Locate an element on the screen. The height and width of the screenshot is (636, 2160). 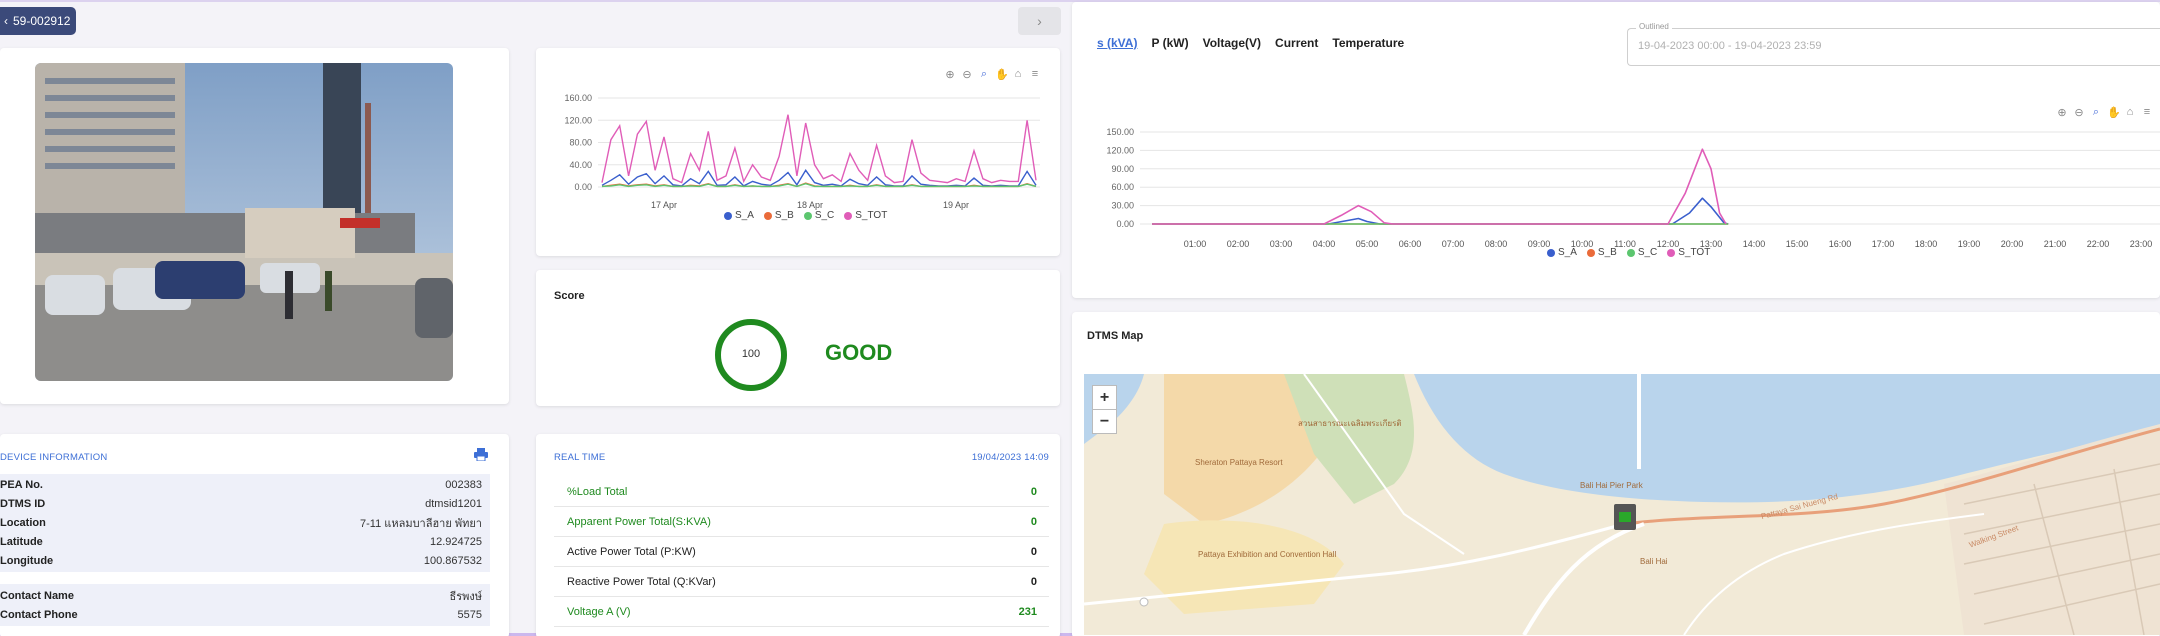
tab-voltage: Voltage(V) is located at coordinates (1232, 43).